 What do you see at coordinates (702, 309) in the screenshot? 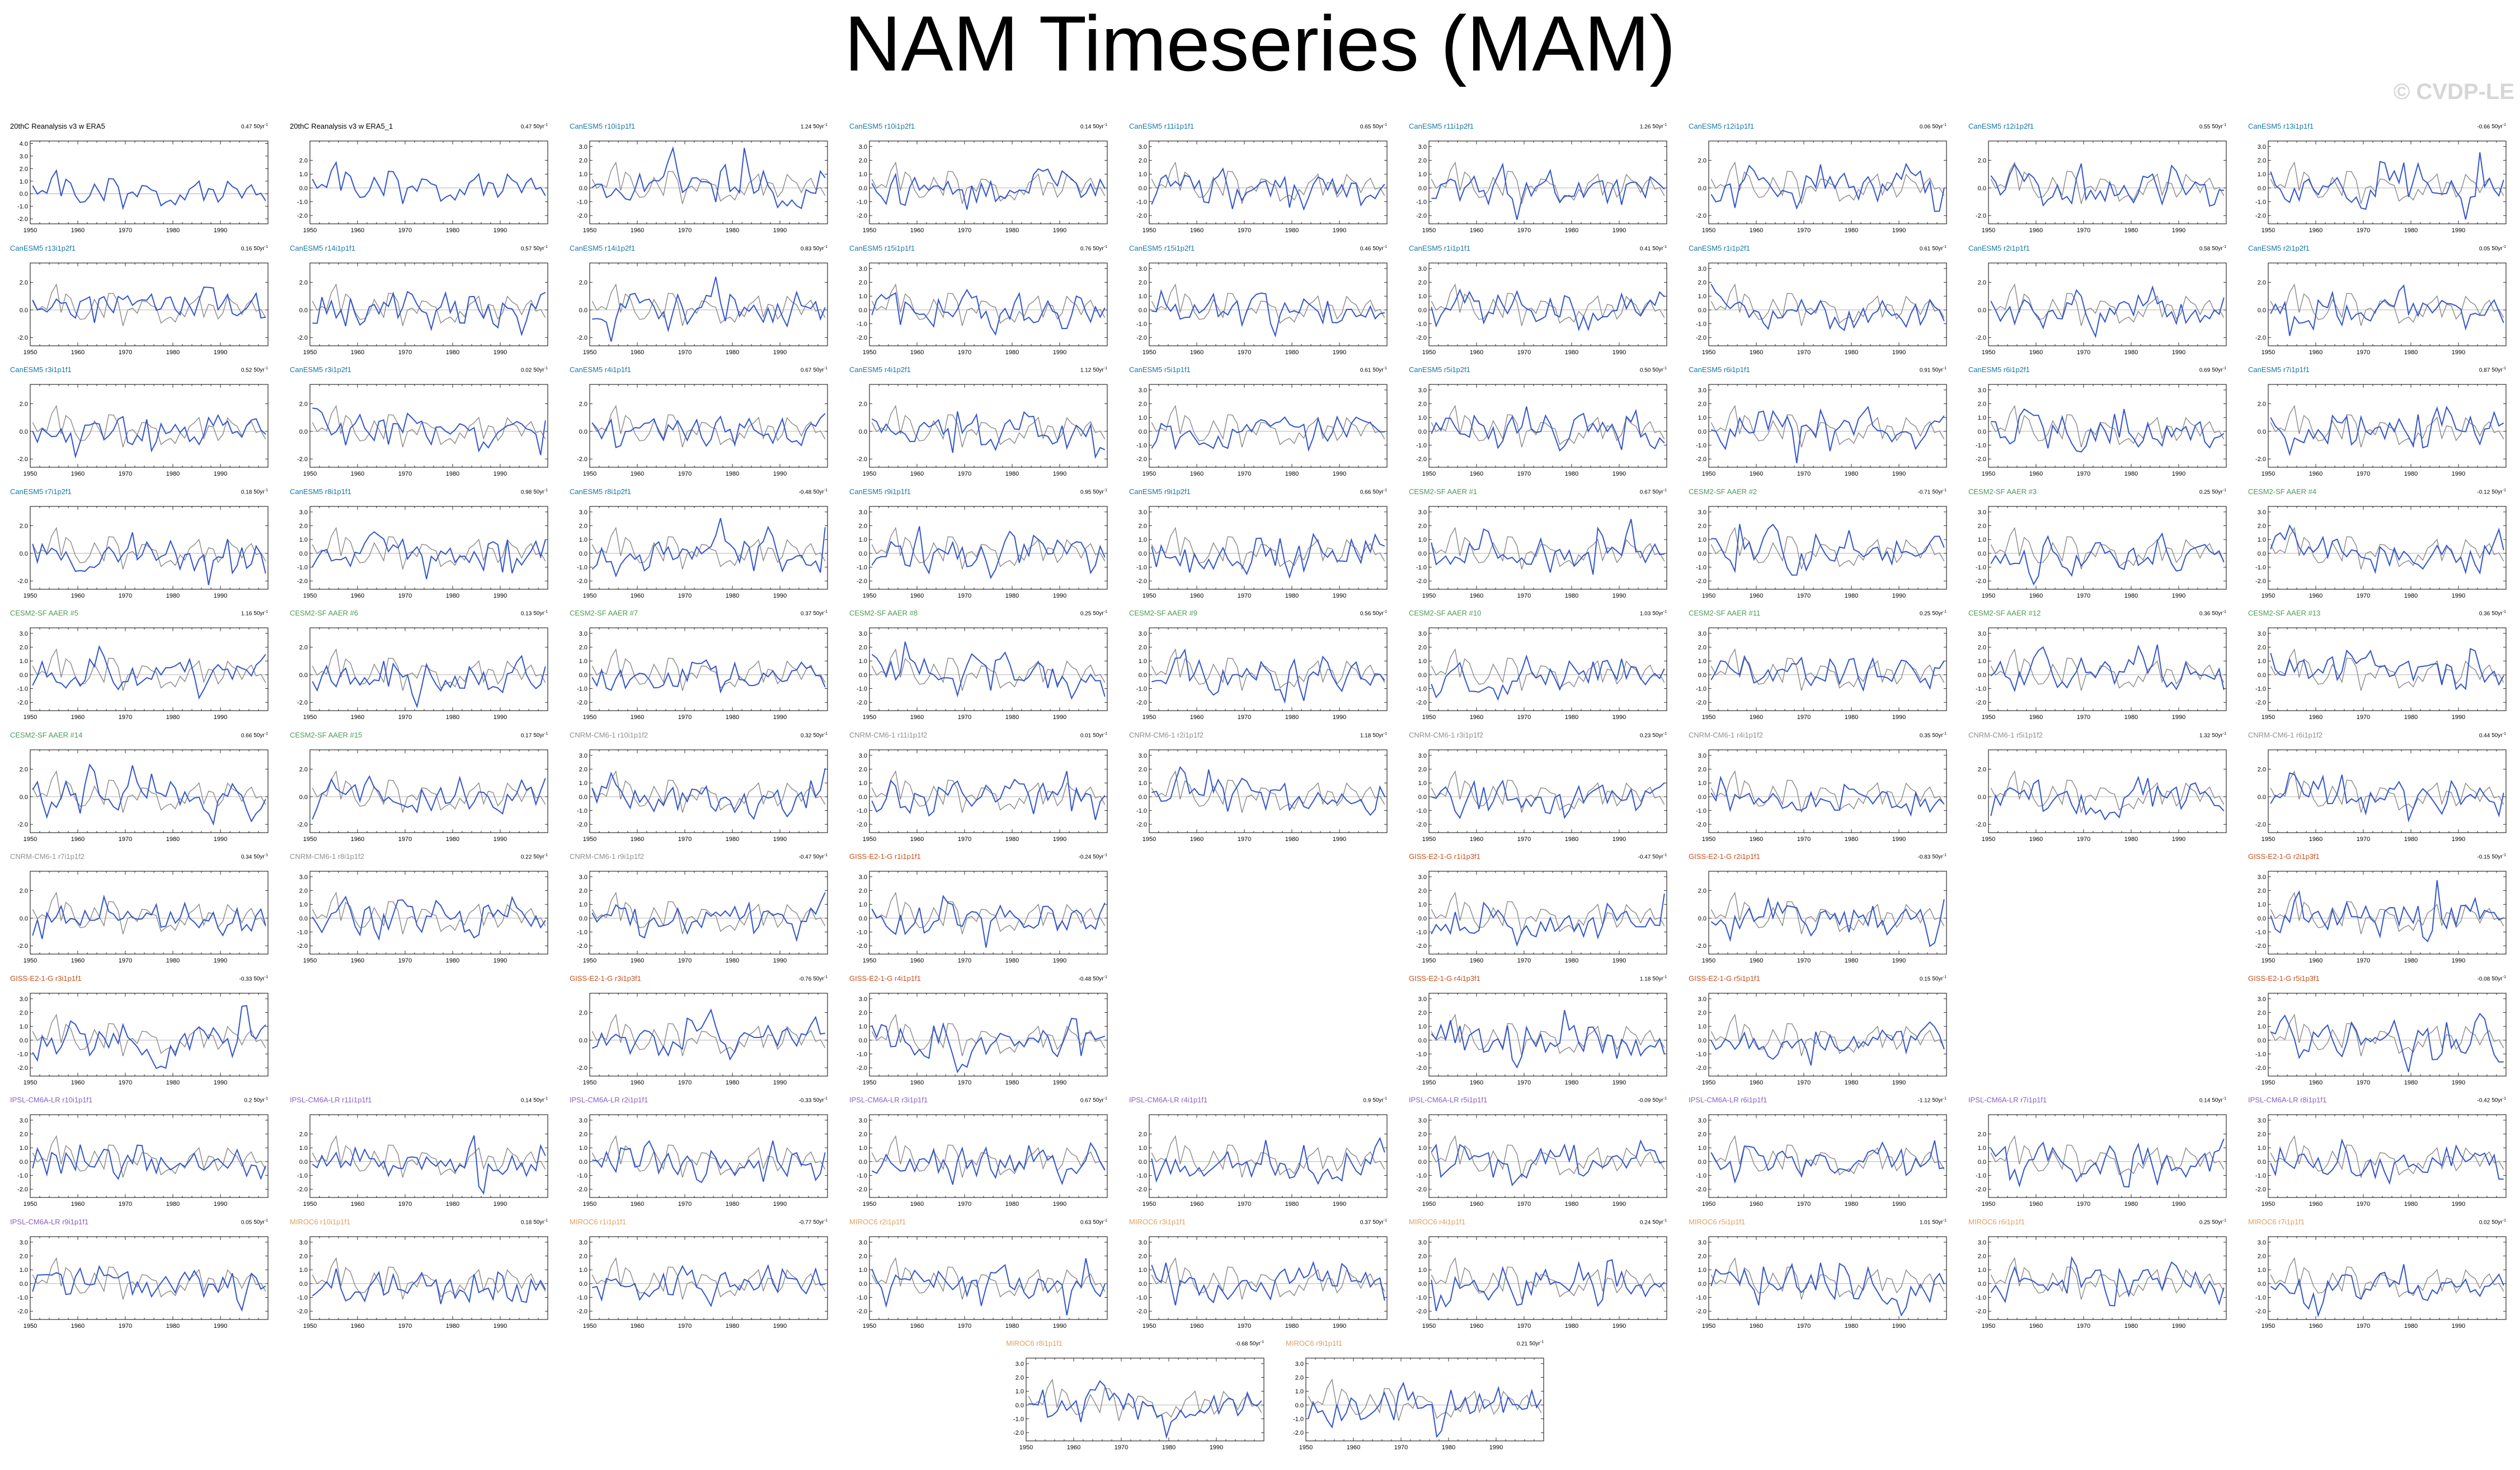
I see `panel-plot: 1950 1960 1970 1980 1990 2.0 0.0 -2.0` at bounding box center [702, 309].